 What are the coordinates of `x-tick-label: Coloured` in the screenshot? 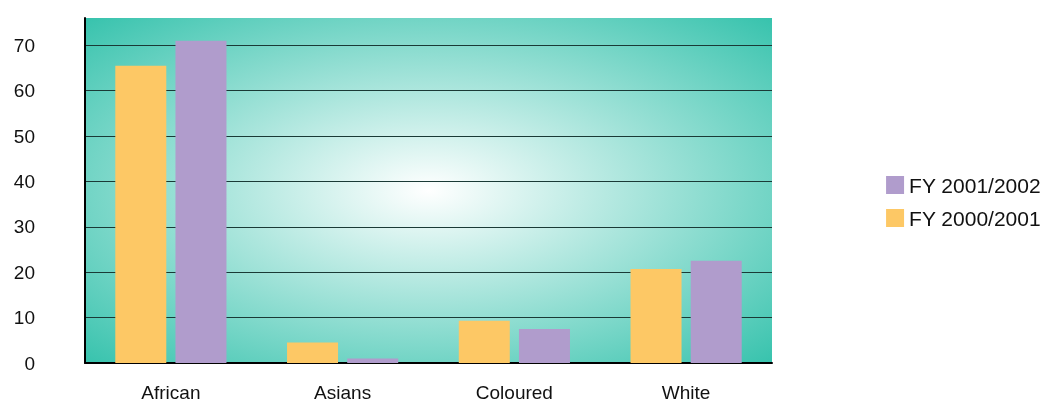 It's located at (514, 392).